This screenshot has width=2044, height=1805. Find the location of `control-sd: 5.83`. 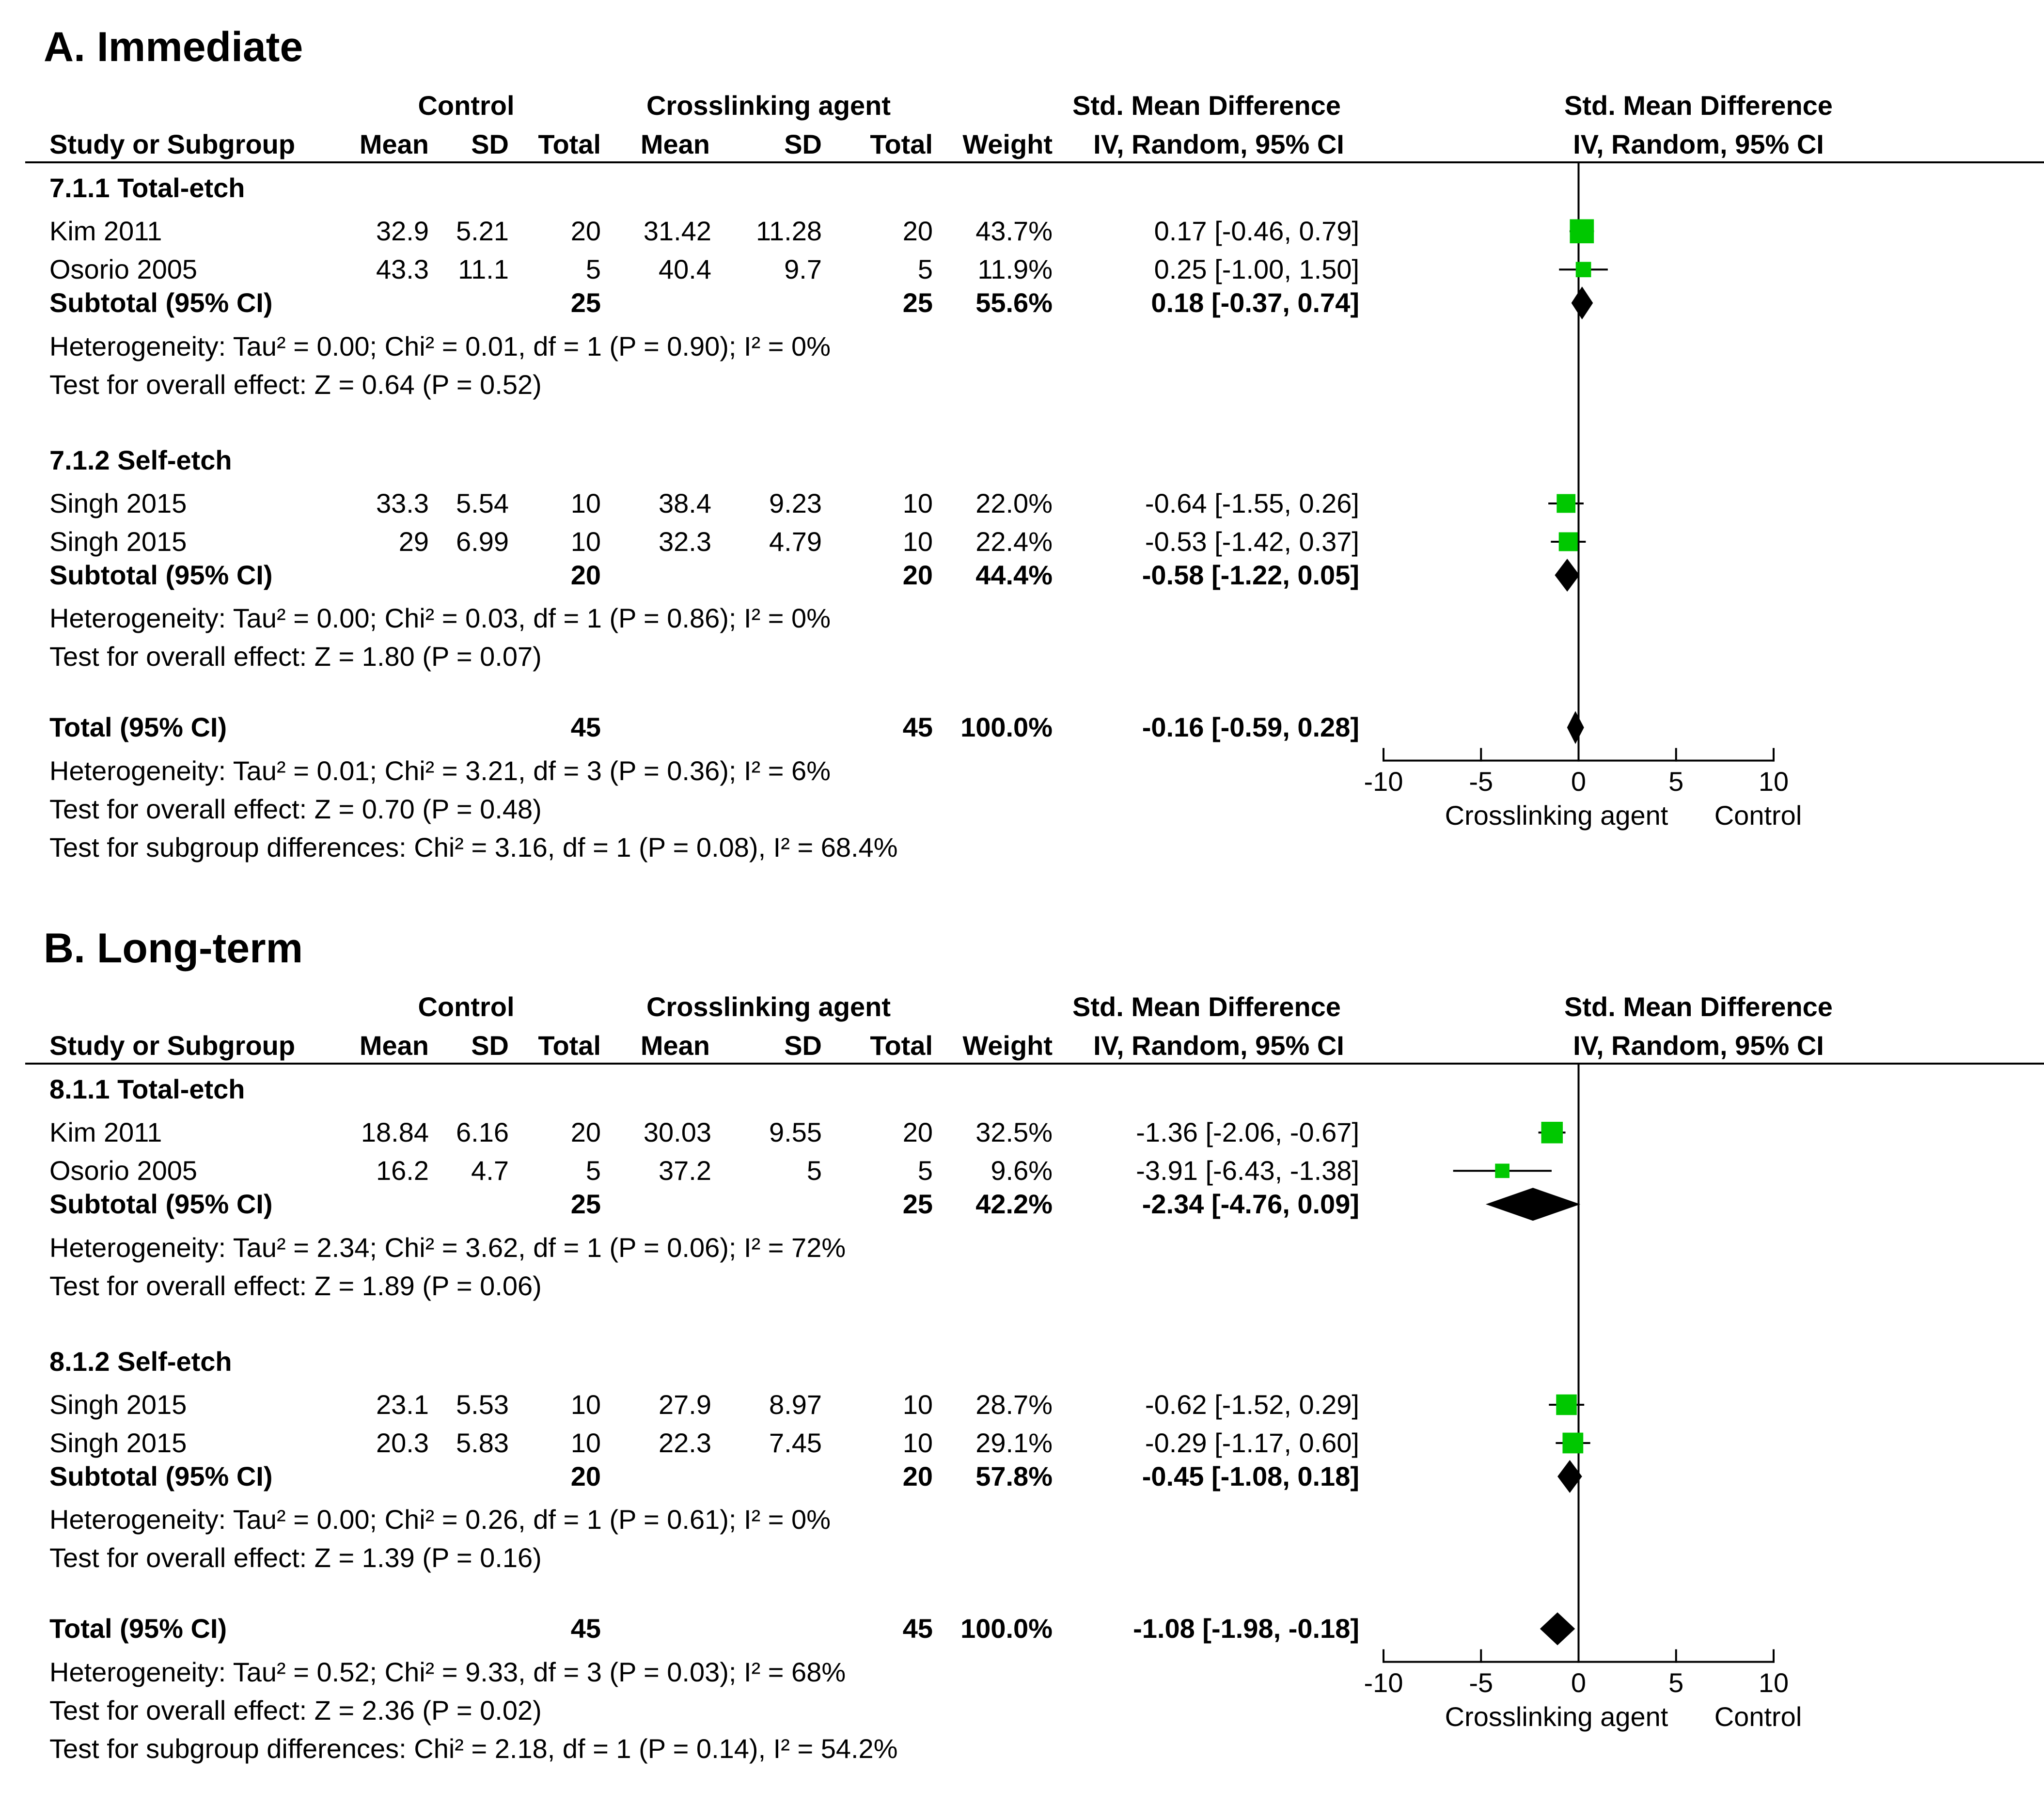

control-sd: 5.83 is located at coordinates (482, 1442).